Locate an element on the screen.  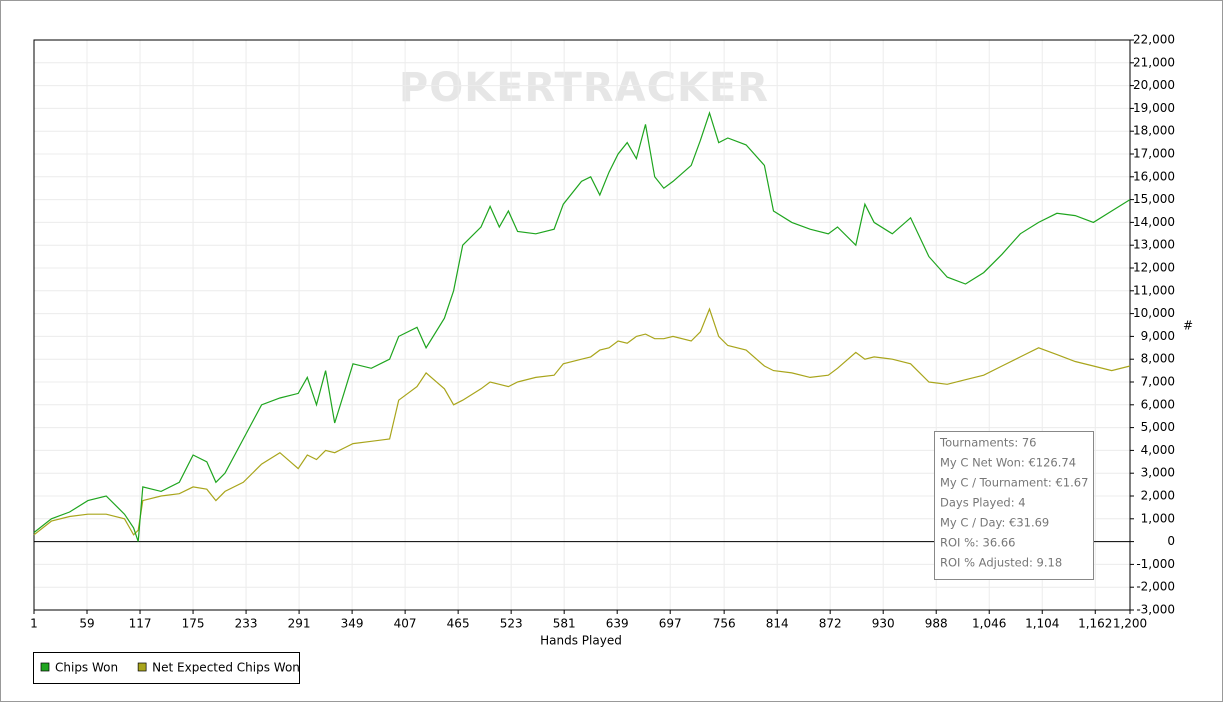
x-tick-label: 639 is located at coordinates (617, 624).